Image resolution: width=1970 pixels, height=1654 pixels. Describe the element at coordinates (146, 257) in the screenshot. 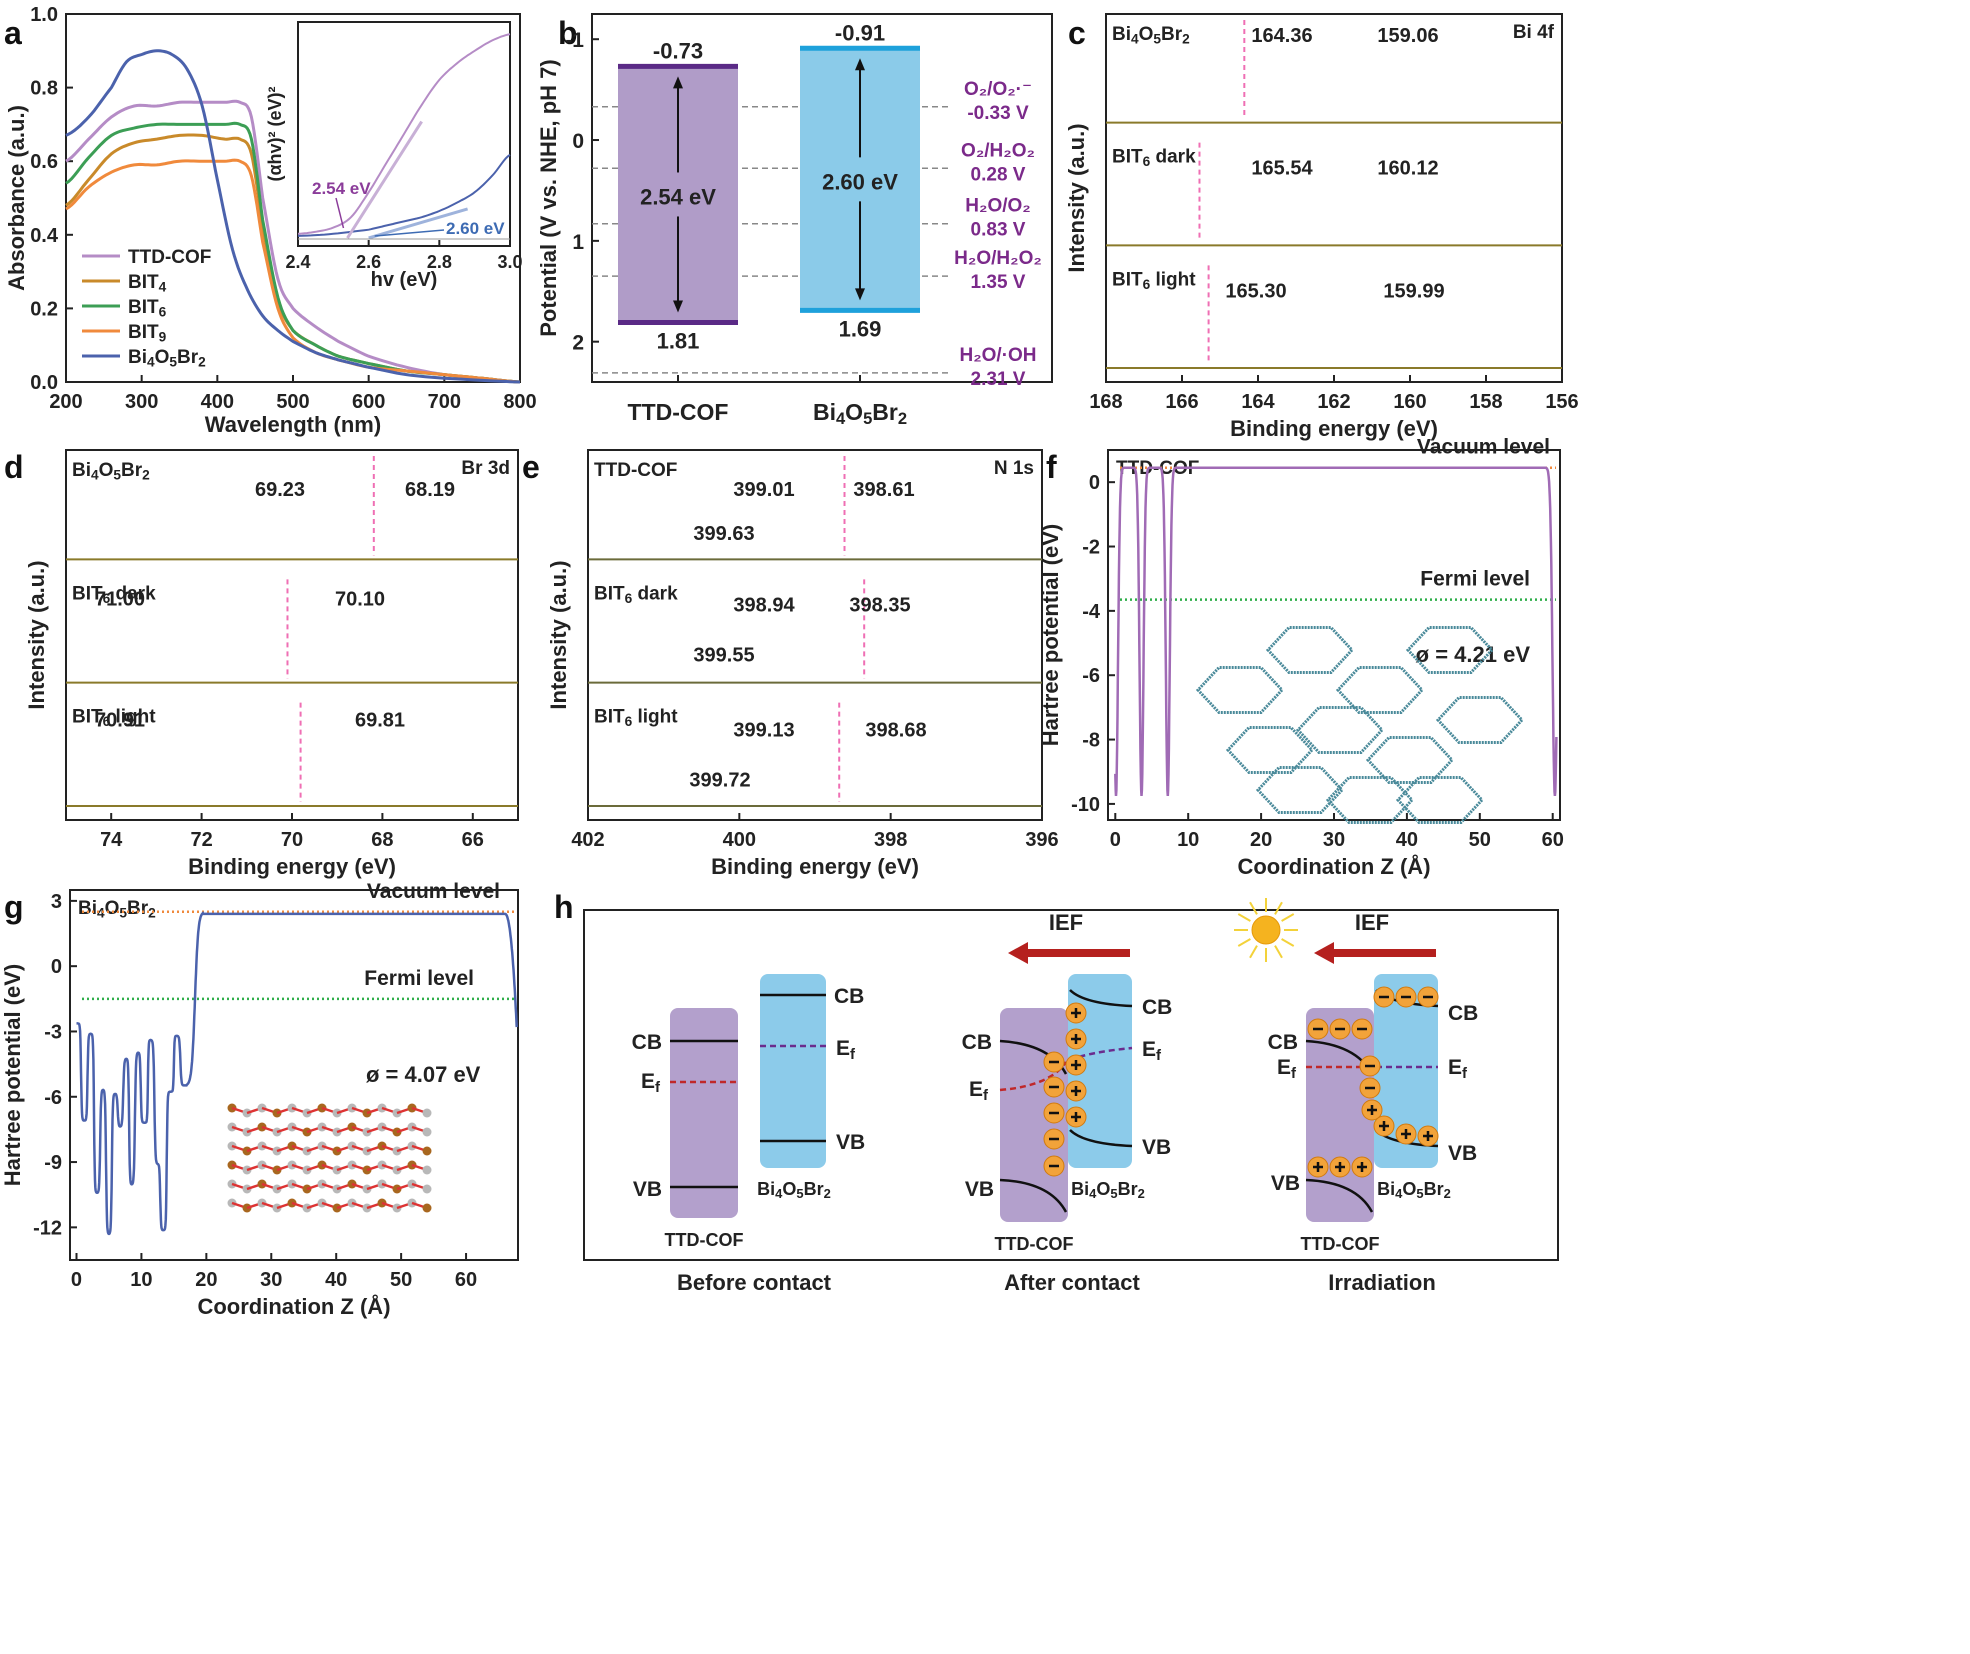

I see `formula-part: TTD` at that location.